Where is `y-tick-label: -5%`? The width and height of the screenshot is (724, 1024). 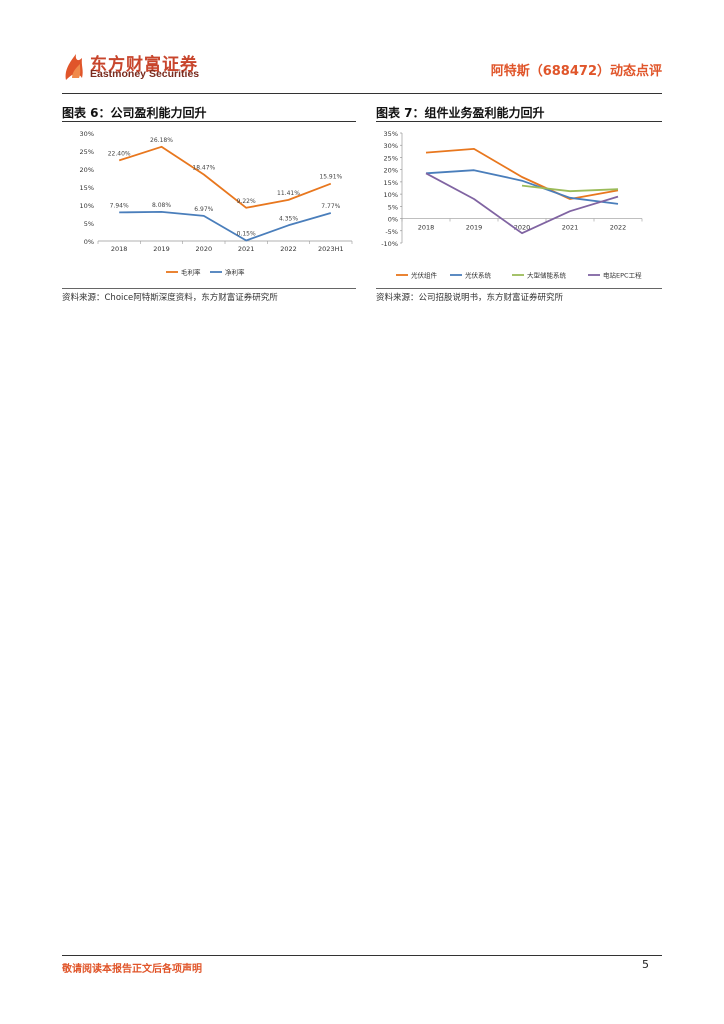
y-tick-label: -5% is located at coordinates (391, 232).